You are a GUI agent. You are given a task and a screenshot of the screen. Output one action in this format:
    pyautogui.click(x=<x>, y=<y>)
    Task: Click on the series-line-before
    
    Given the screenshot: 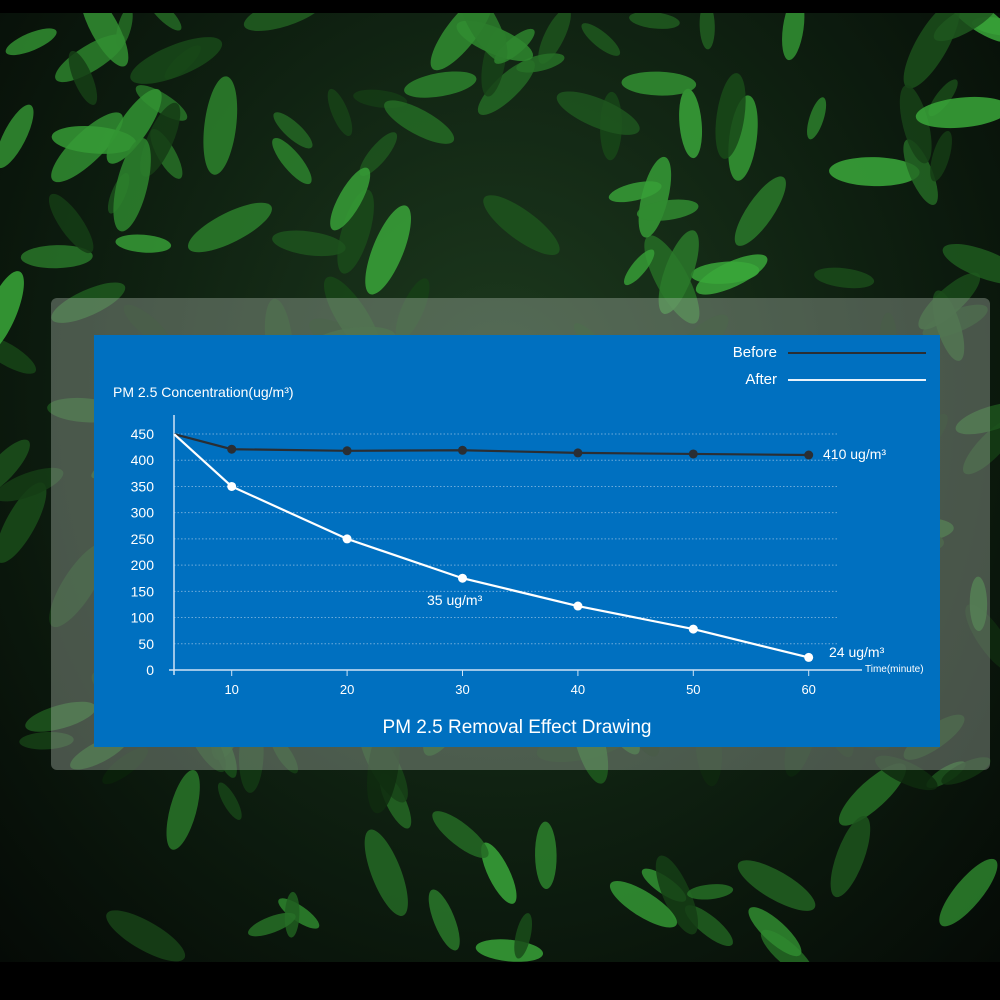 What is the action you would take?
    pyautogui.click(x=491, y=444)
    